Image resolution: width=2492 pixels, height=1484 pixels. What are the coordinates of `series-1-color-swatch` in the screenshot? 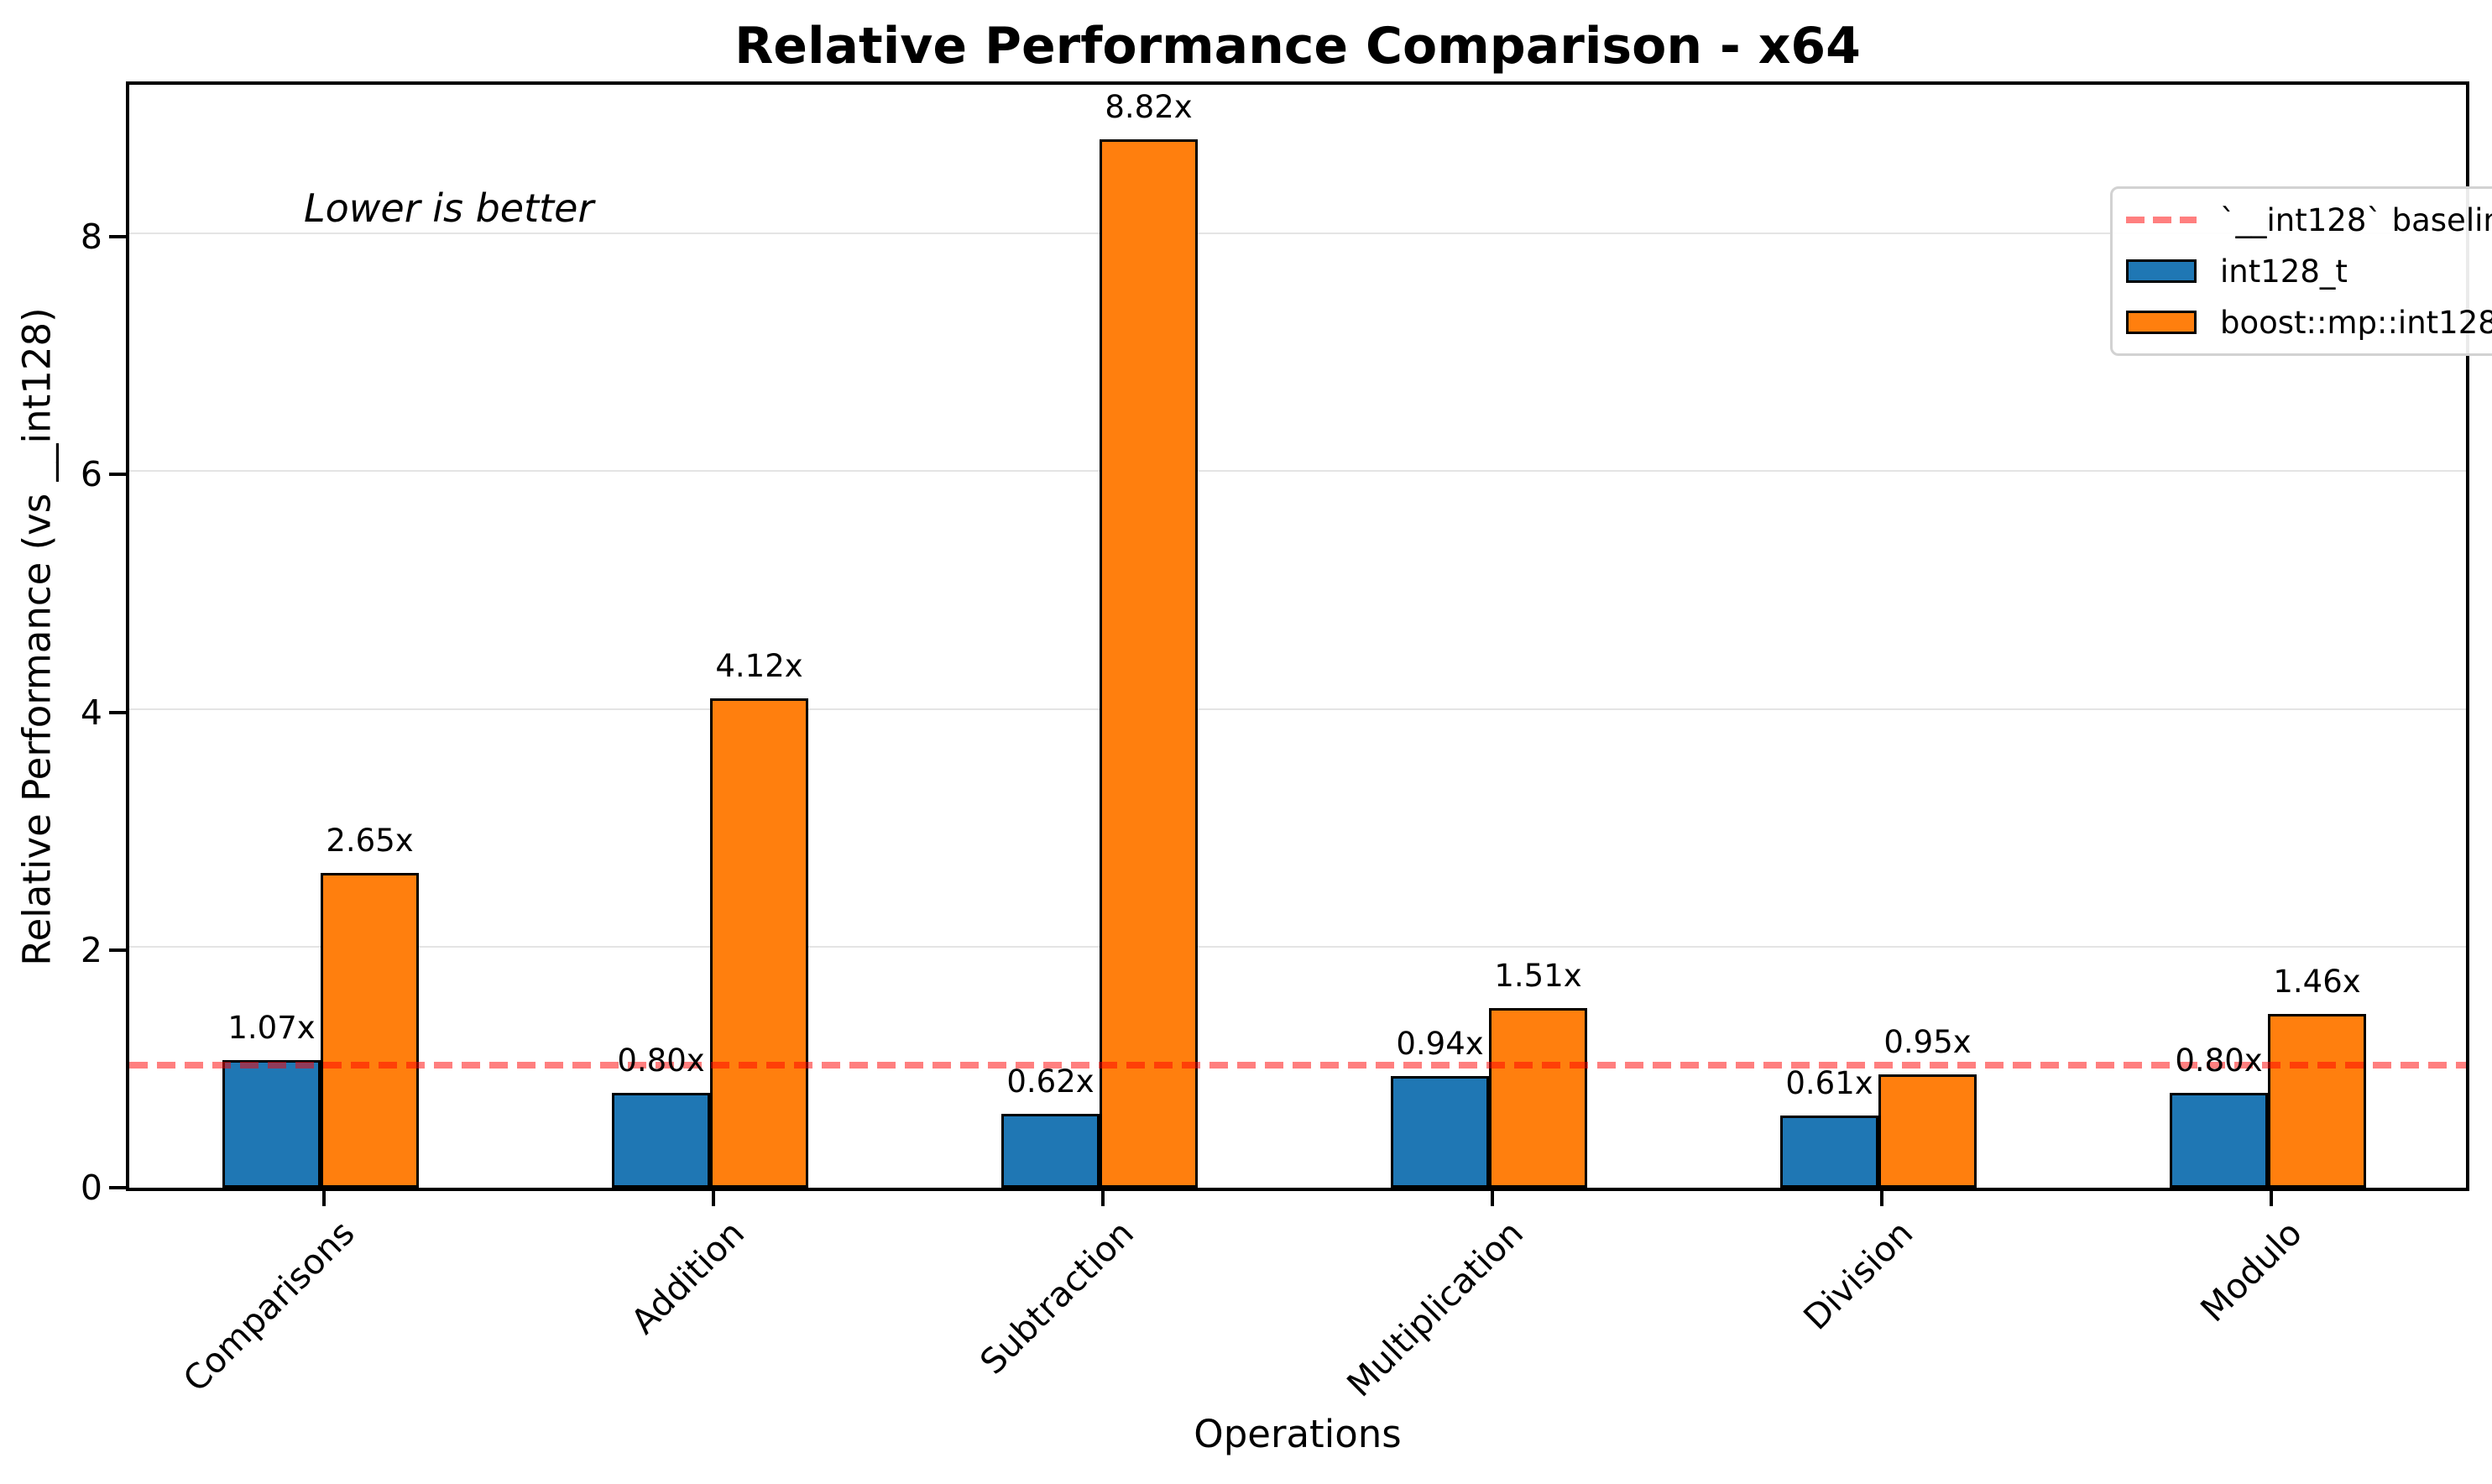 It's located at (2161, 322).